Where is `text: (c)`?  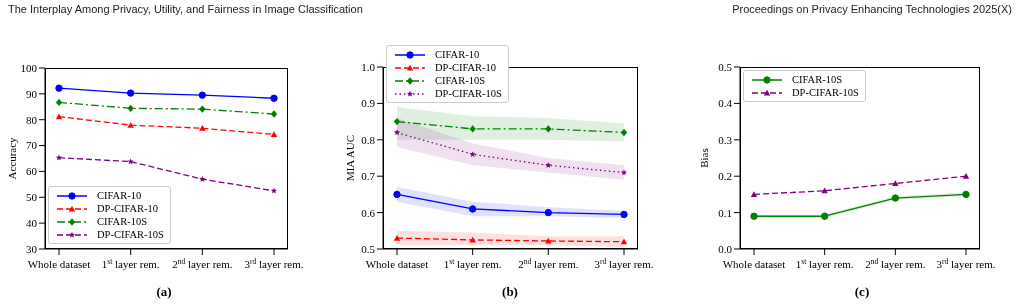
text: (c) is located at coordinates (862, 292).